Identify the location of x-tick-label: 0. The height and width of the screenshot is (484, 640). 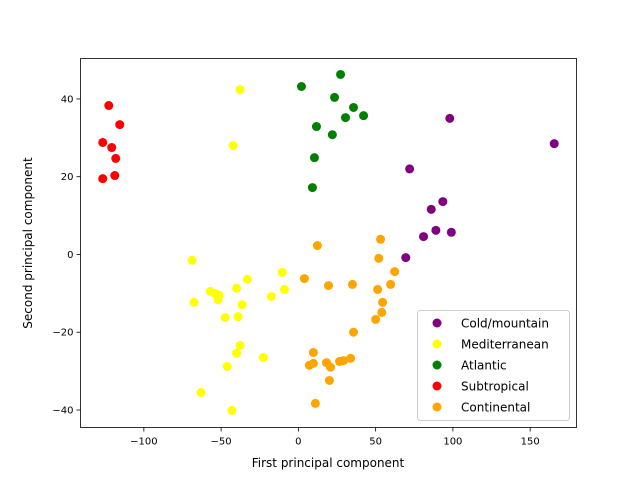
(298, 442).